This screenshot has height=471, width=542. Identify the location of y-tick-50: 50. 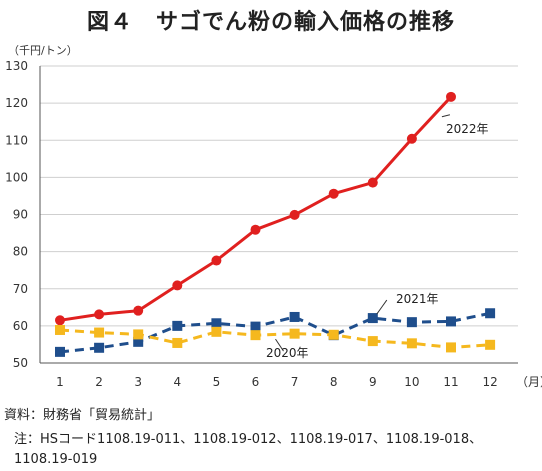
(20, 363).